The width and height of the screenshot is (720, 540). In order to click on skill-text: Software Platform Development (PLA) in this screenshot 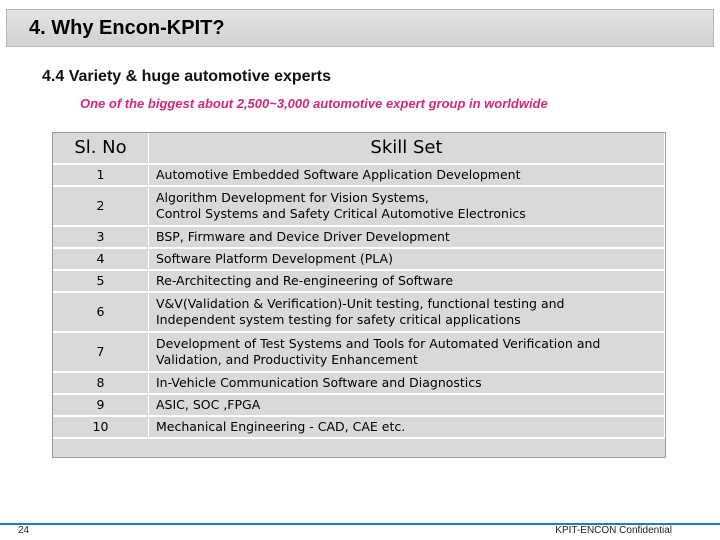, I will do `click(274, 258)`.